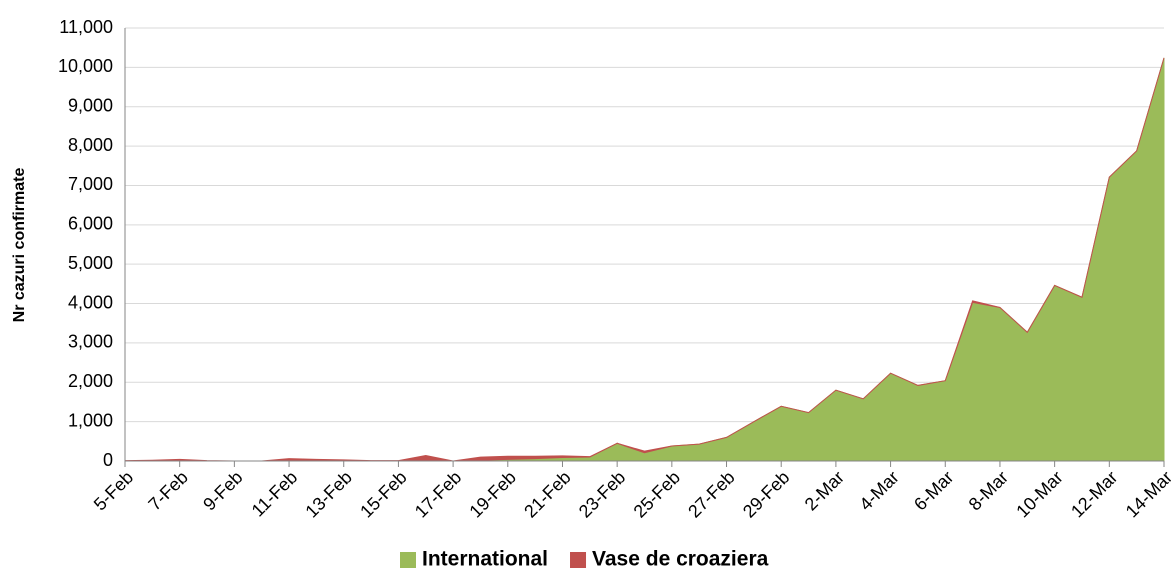  What do you see at coordinates (108, 460) in the screenshot?
I see `y-tick-label: 0` at bounding box center [108, 460].